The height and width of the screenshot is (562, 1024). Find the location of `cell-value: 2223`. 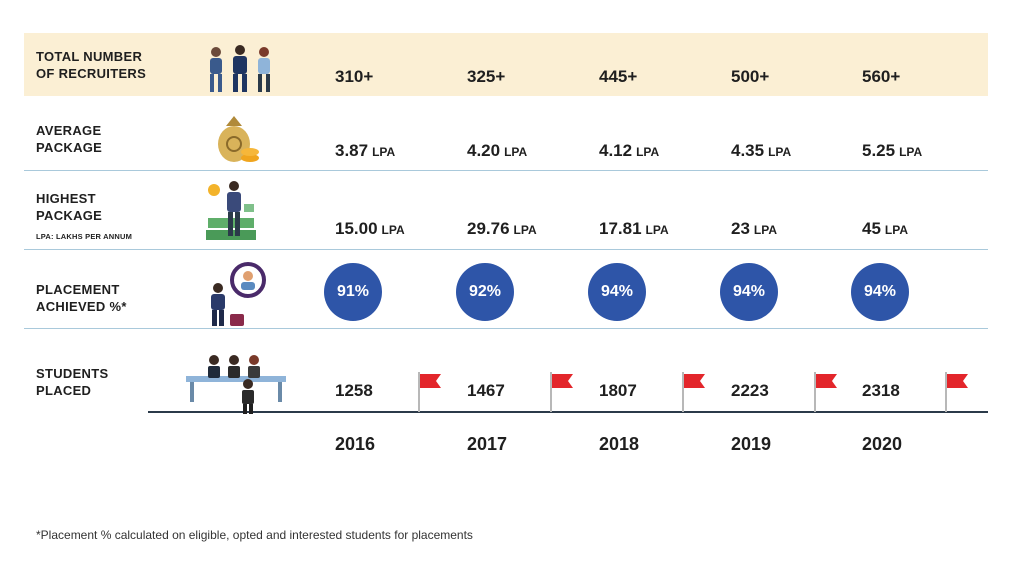

cell-value: 2223 is located at coordinates (750, 390).